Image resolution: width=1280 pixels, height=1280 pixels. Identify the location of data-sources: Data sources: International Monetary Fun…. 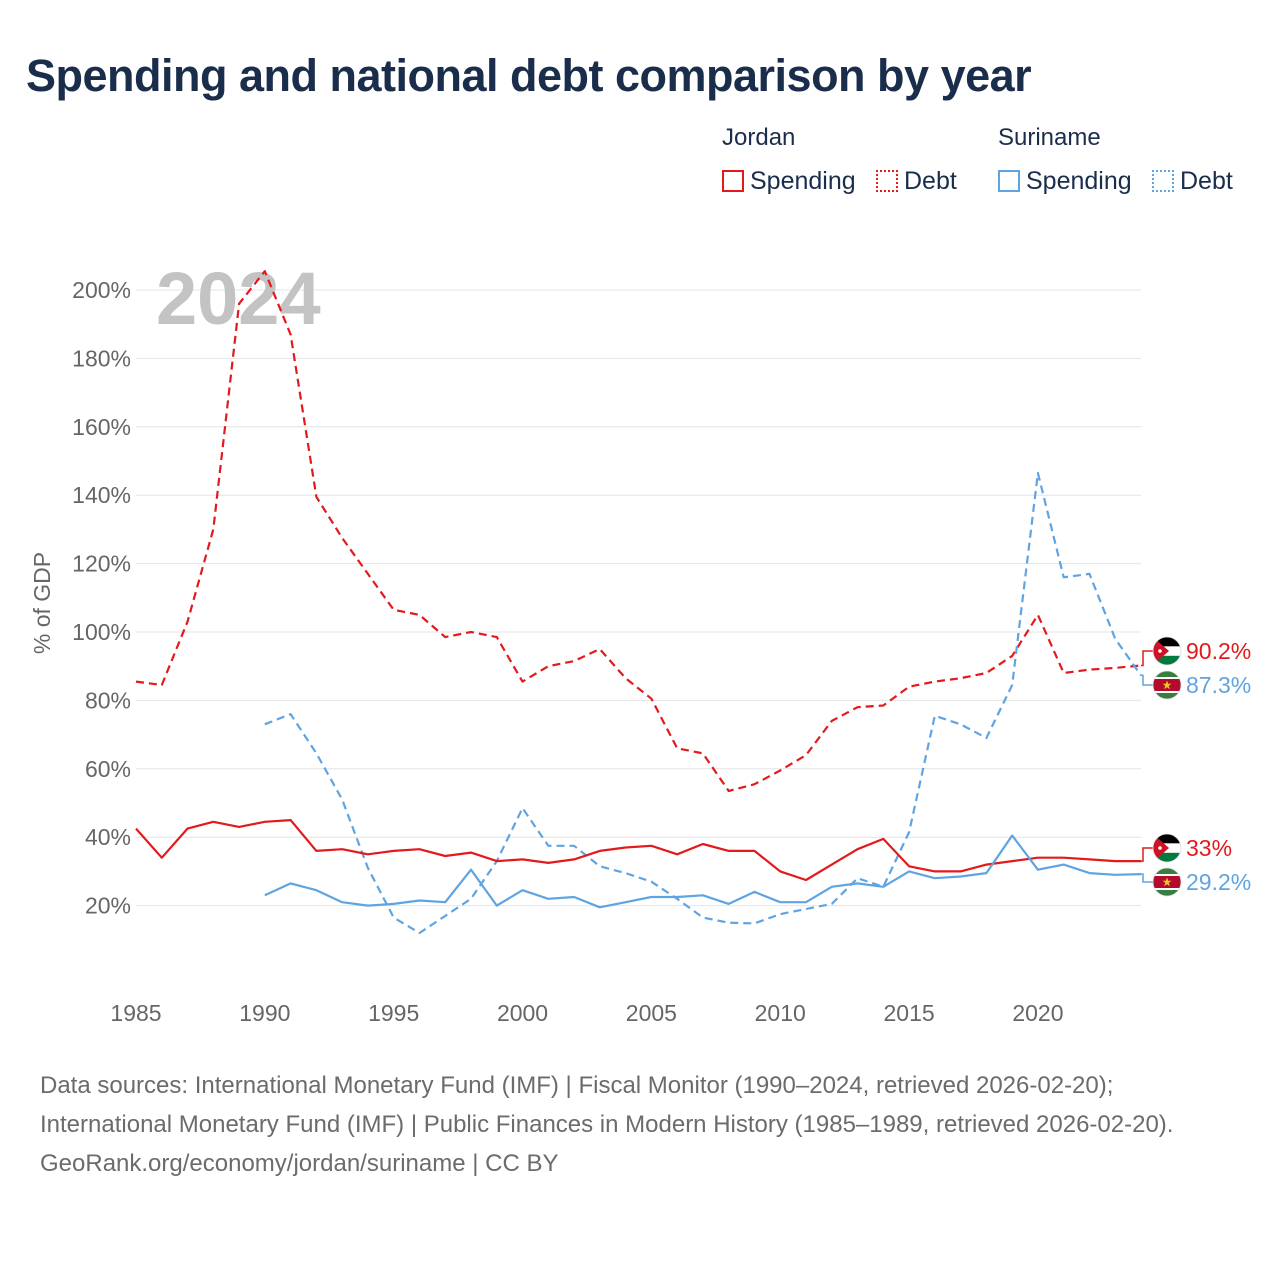
(607, 1105).